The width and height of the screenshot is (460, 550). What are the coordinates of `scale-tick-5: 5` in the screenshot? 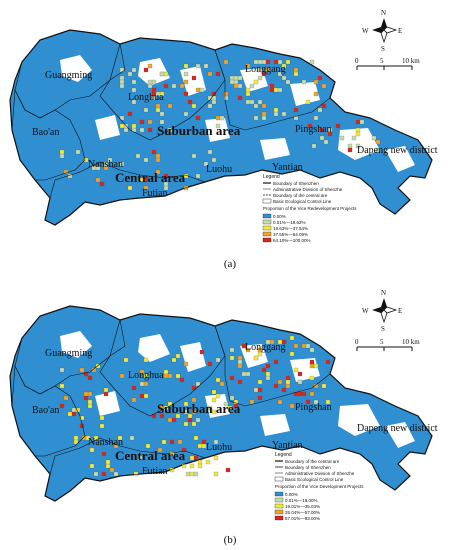 It's located at (382, 61).